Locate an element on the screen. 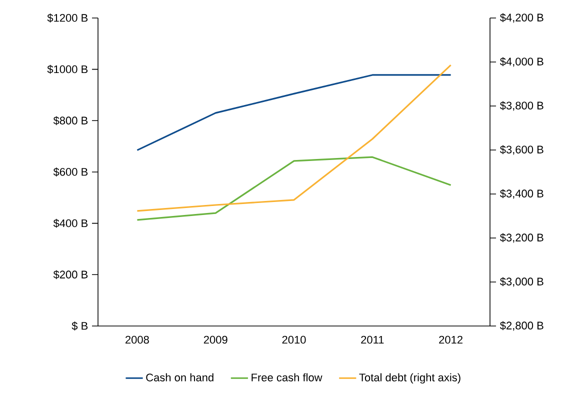  y-tick-label: $600 B is located at coordinates (70, 172).